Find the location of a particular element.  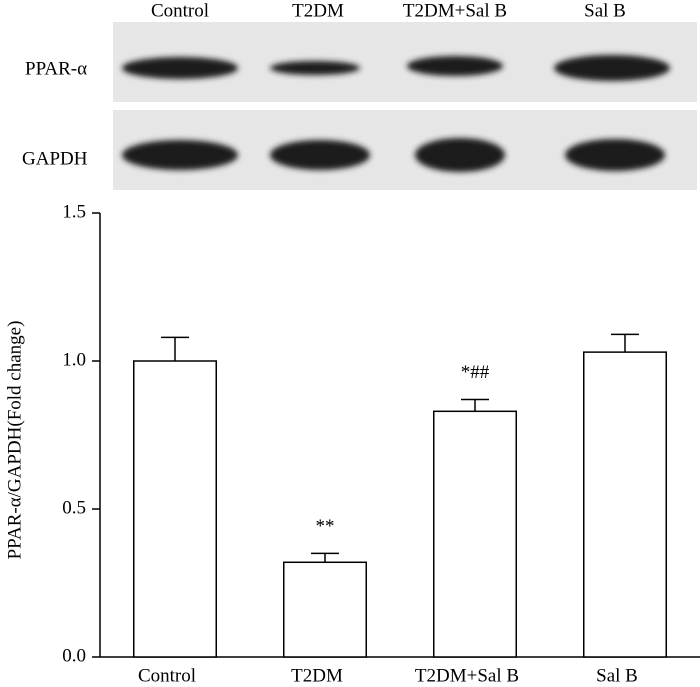

x-tick-label: Sal B is located at coordinates (617, 675).